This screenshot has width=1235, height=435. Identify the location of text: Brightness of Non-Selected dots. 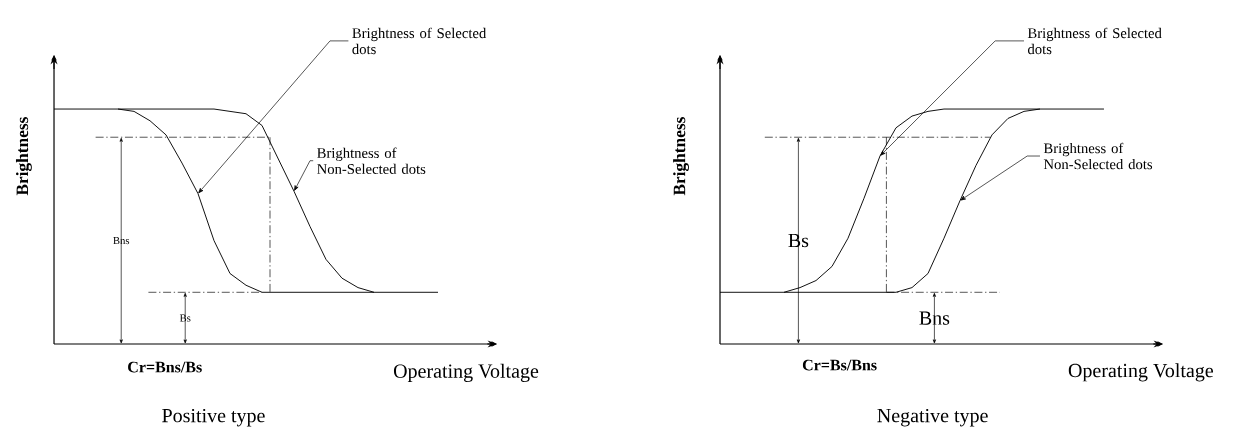
(1098, 156).